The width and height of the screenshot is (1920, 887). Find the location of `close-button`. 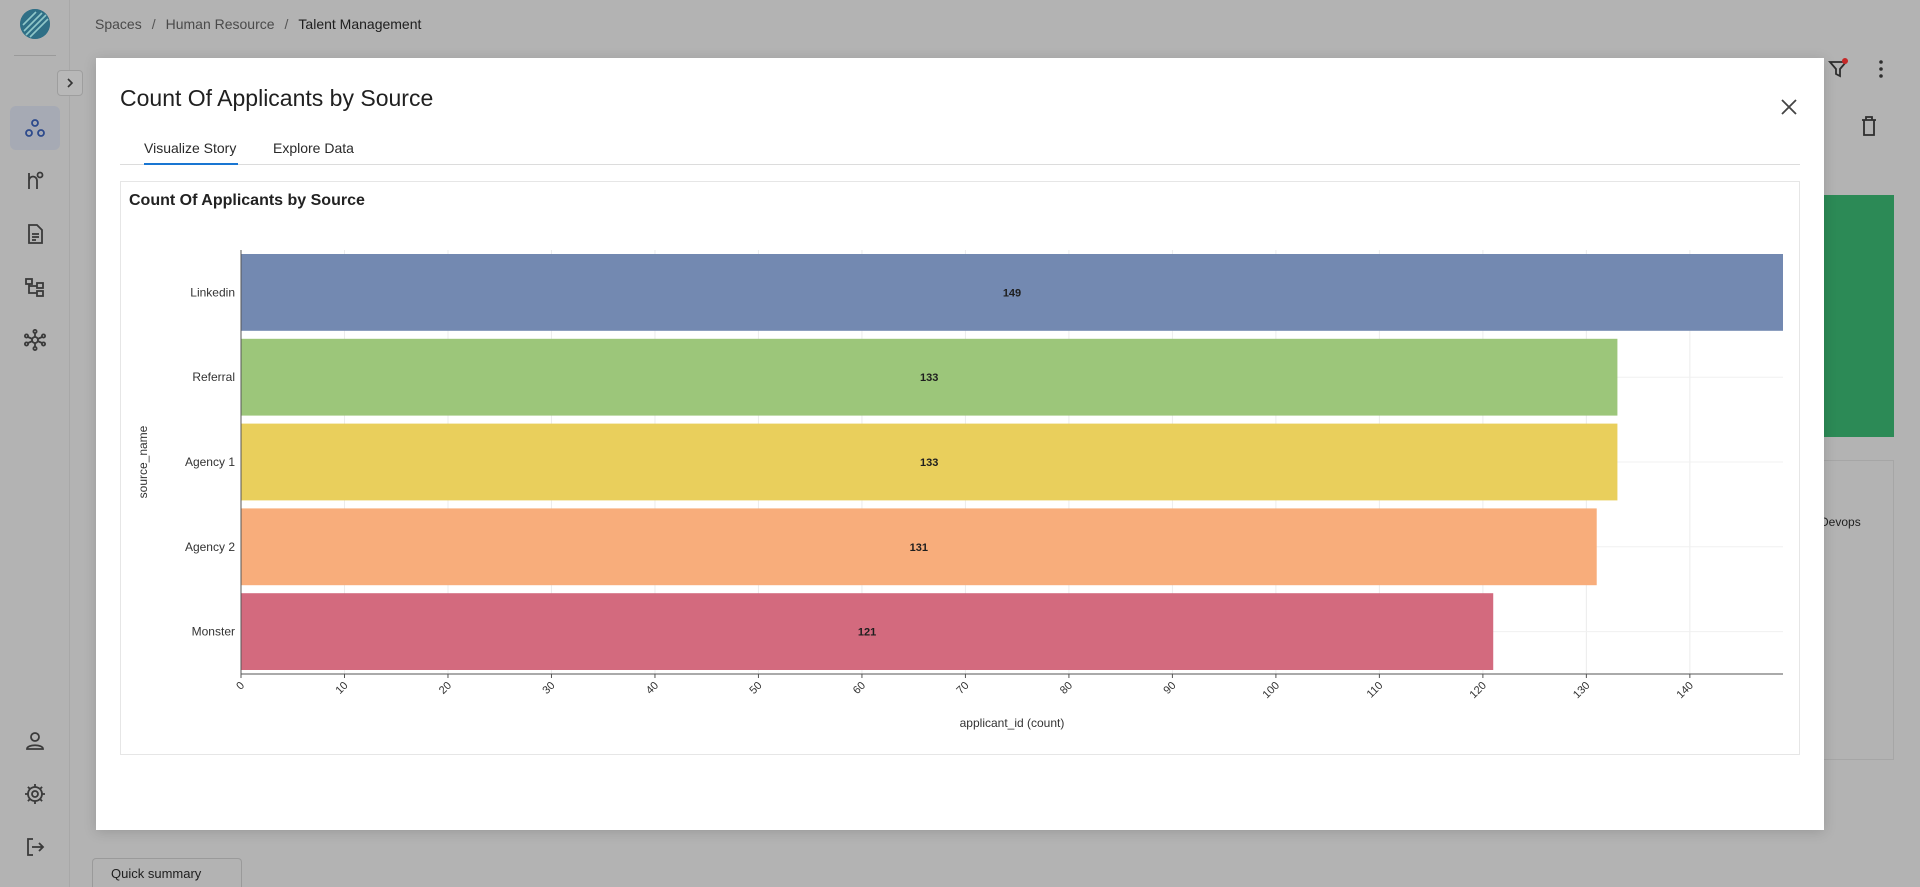

close-button is located at coordinates (1789, 107).